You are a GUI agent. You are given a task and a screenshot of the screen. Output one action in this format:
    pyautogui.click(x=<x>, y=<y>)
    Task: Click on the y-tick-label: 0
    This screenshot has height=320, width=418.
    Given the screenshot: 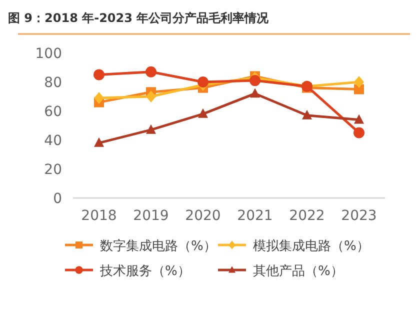 What is the action you would take?
    pyautogui.click(x=57, y=199)
    